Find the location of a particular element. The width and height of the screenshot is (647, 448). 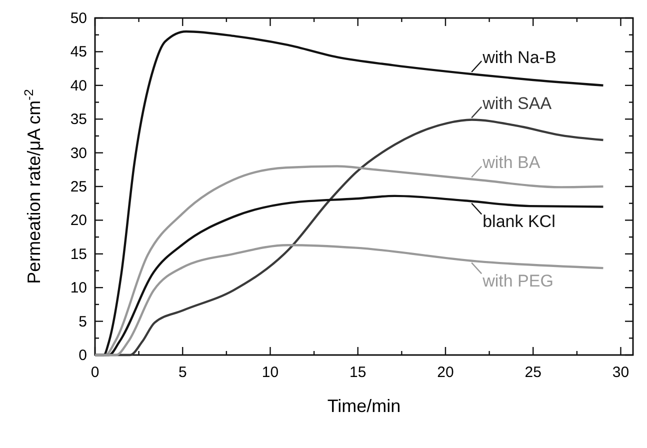

y-tick-label: 40 is located at coordinates (78, 85).